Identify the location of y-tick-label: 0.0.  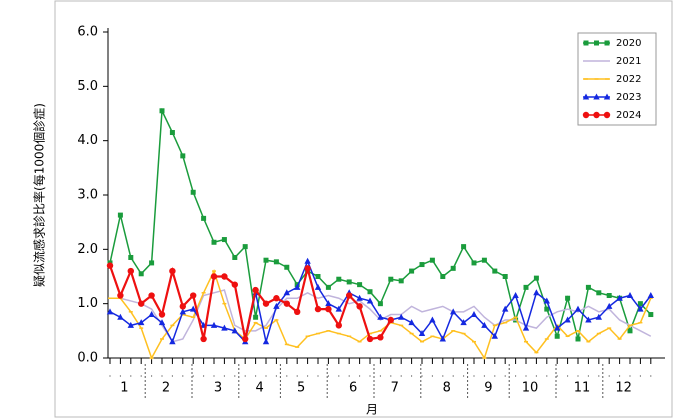
(87, 358).